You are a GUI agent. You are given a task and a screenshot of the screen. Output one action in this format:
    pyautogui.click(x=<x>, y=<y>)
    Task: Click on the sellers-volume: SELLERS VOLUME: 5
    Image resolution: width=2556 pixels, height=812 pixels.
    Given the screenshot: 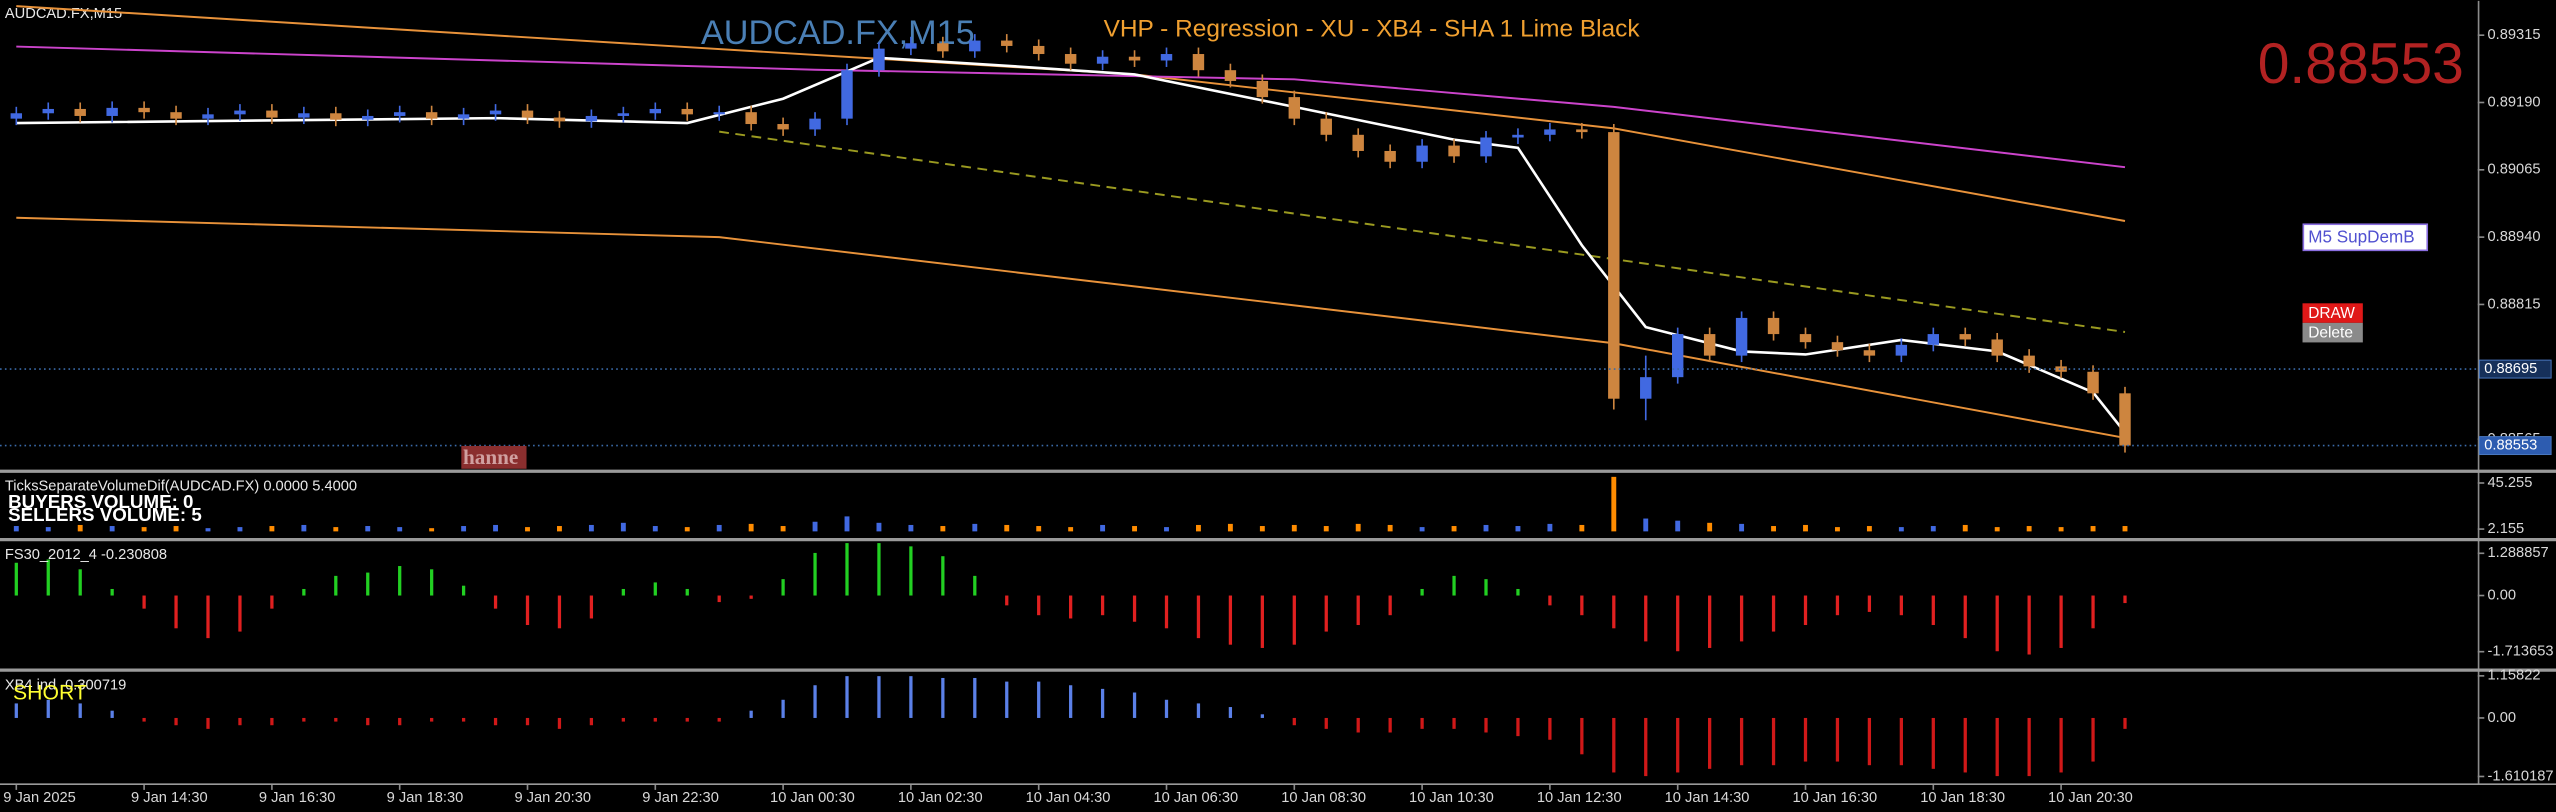 What is the action you would take?
    pyautogui.click(x=105, y=514)
    